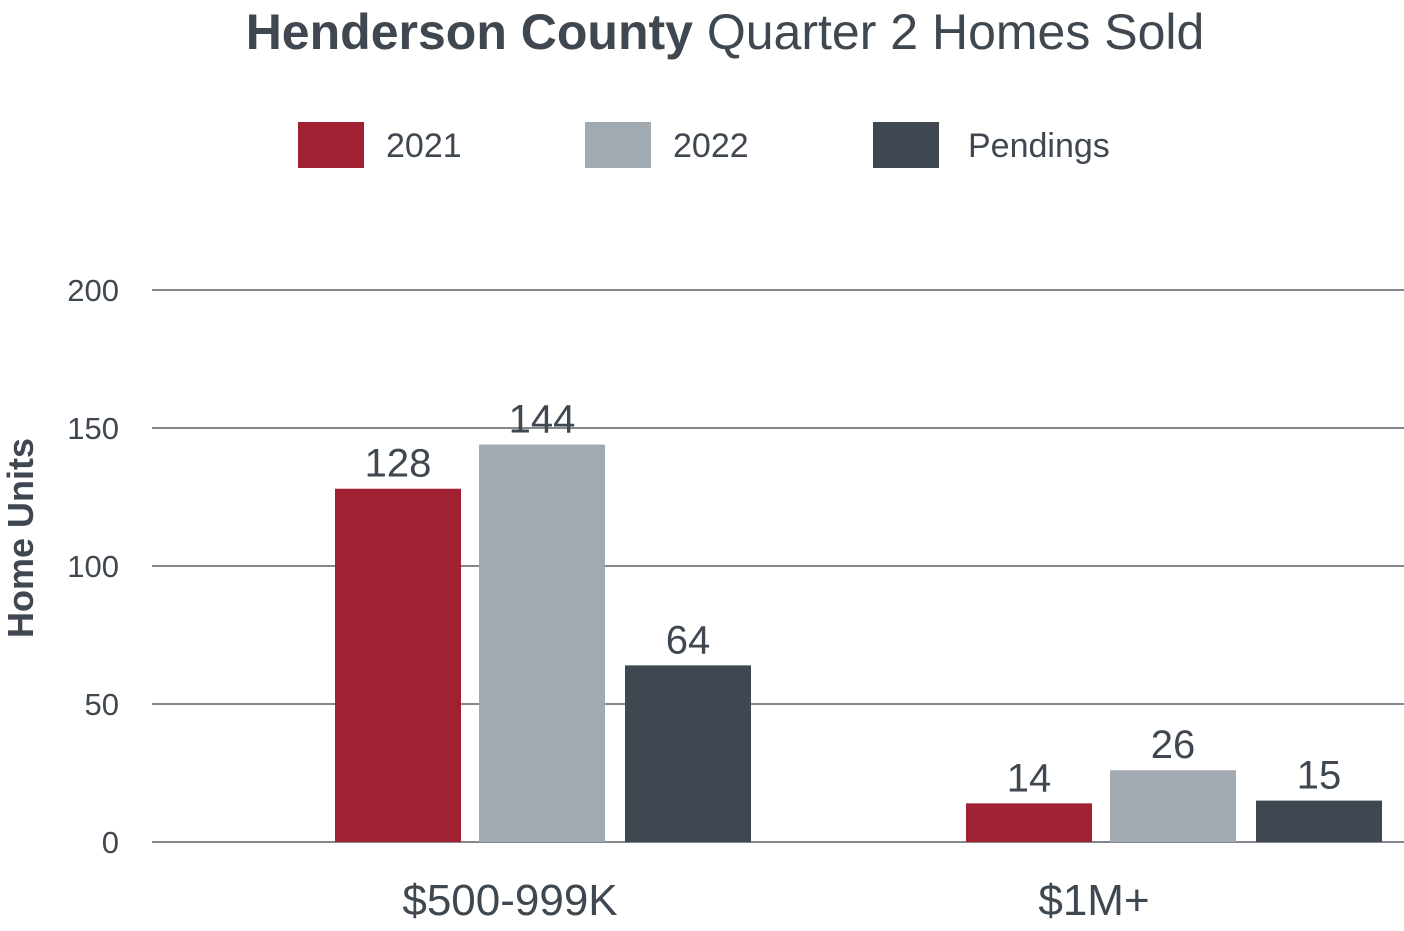 This screenshot has width=1404, height=931. What do you see at coordinates (398, 464) in the screenshot?
I see `data-label-2021-0: 128` at bounding box center [398, 464].